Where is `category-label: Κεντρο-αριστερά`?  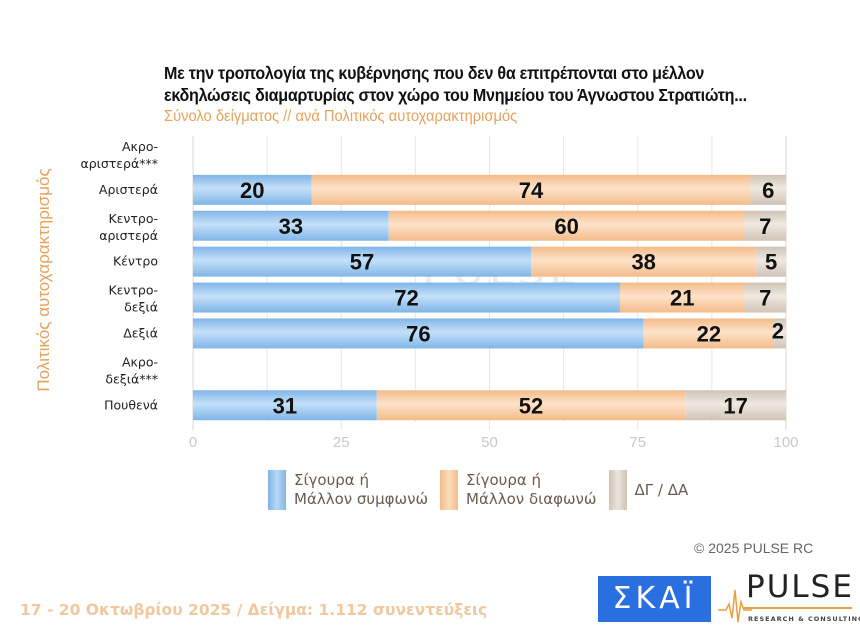 category-label: Κεντρο-αριστερά is located at coordinates (128, 227).